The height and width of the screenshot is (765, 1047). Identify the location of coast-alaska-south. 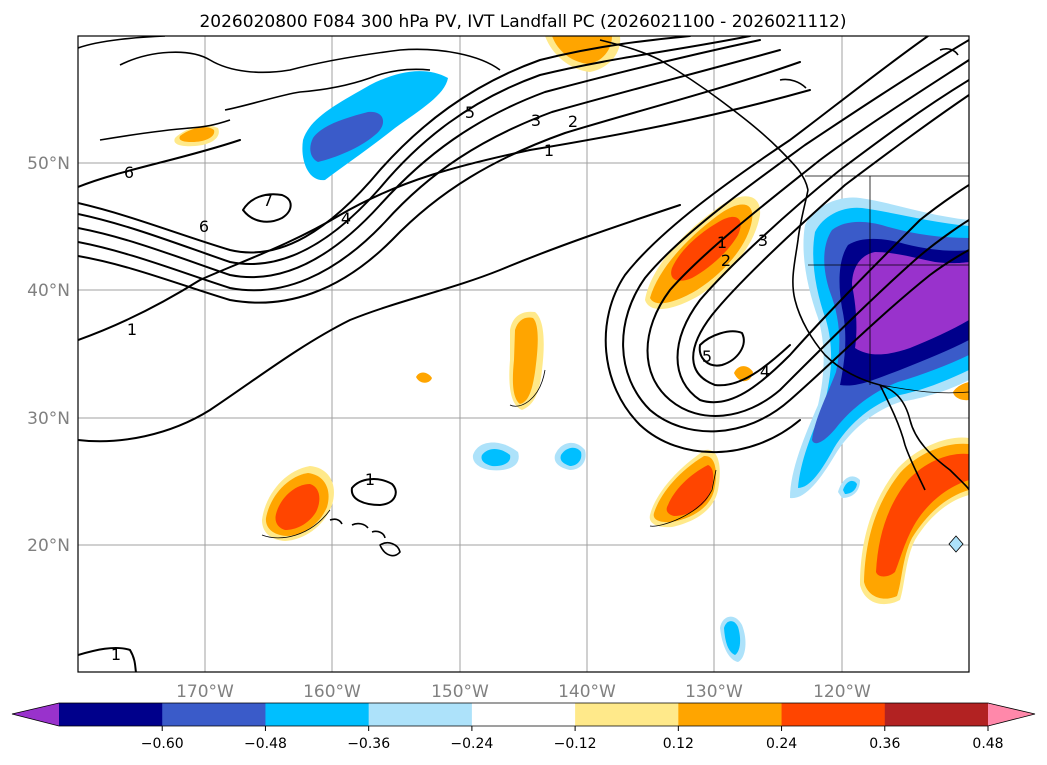
(310, 61).